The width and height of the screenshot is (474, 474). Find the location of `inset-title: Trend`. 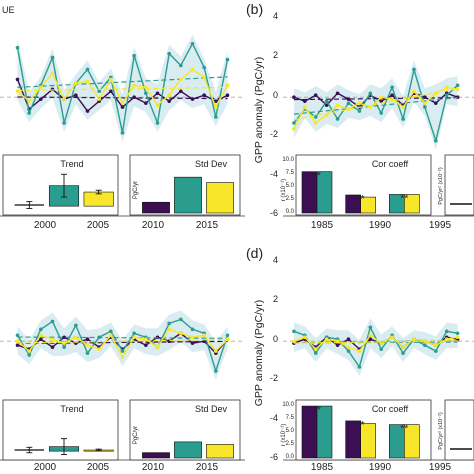

inset-title: Trend is located at coordinates (71, 164).